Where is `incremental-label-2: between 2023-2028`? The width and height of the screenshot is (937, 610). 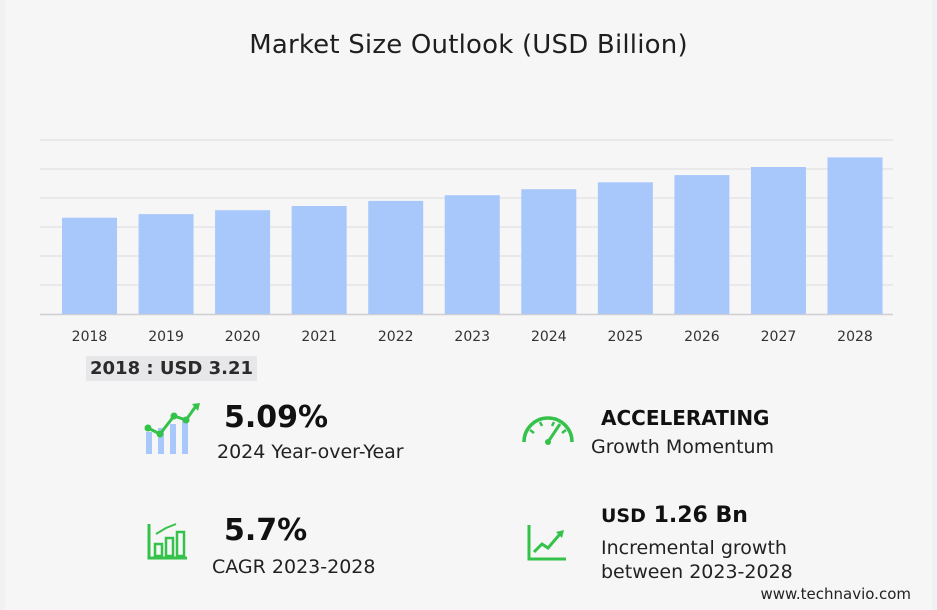
incremental-label-2: between 2023-2028 is located at coordinates (697, 572).